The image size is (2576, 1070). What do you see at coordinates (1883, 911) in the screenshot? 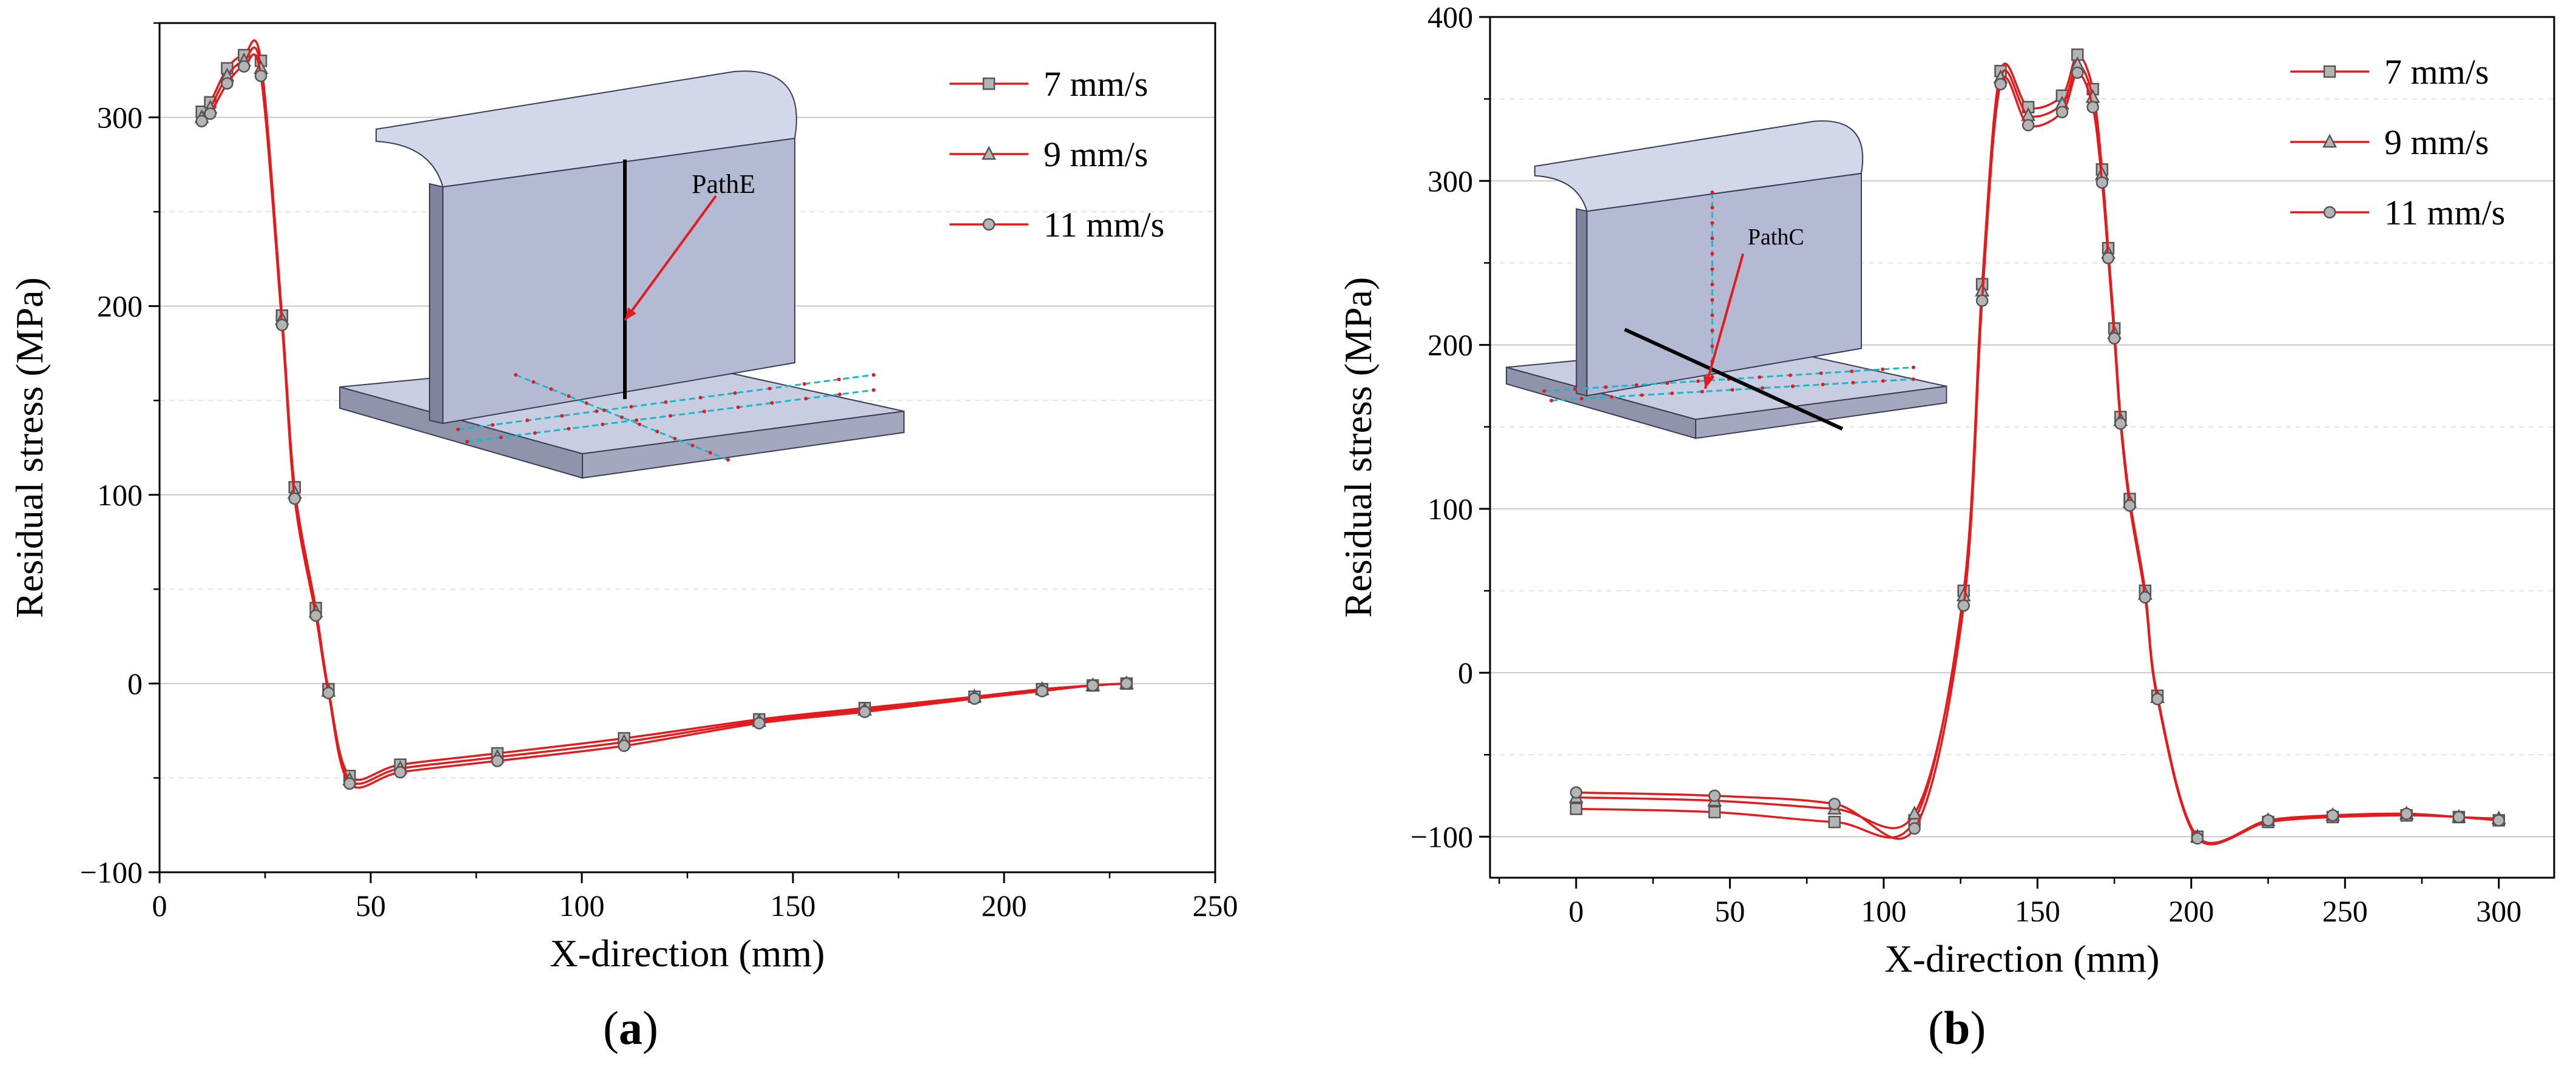
I see `x-tick-label: 100` at bounding box center [1883, 911].